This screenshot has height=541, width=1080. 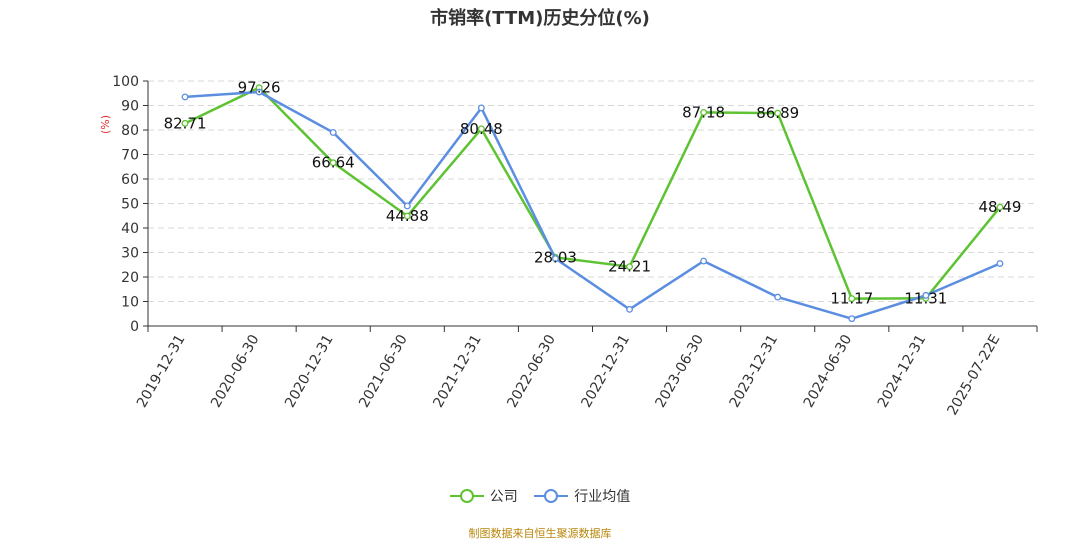 I want to click on legend-industry-label: 行业均值, so click(x=602, y=497).